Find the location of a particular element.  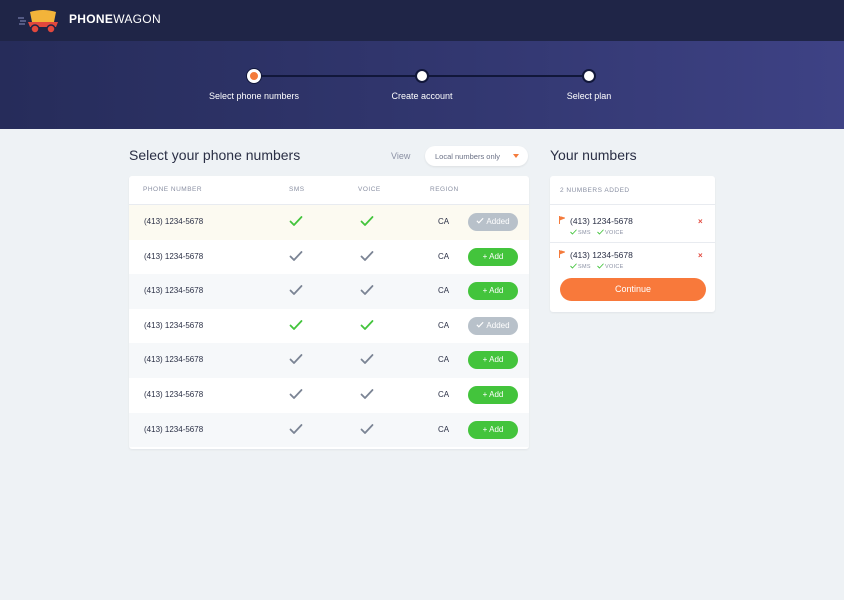

step-2-label: Create account is located at coordinates (422, 96).